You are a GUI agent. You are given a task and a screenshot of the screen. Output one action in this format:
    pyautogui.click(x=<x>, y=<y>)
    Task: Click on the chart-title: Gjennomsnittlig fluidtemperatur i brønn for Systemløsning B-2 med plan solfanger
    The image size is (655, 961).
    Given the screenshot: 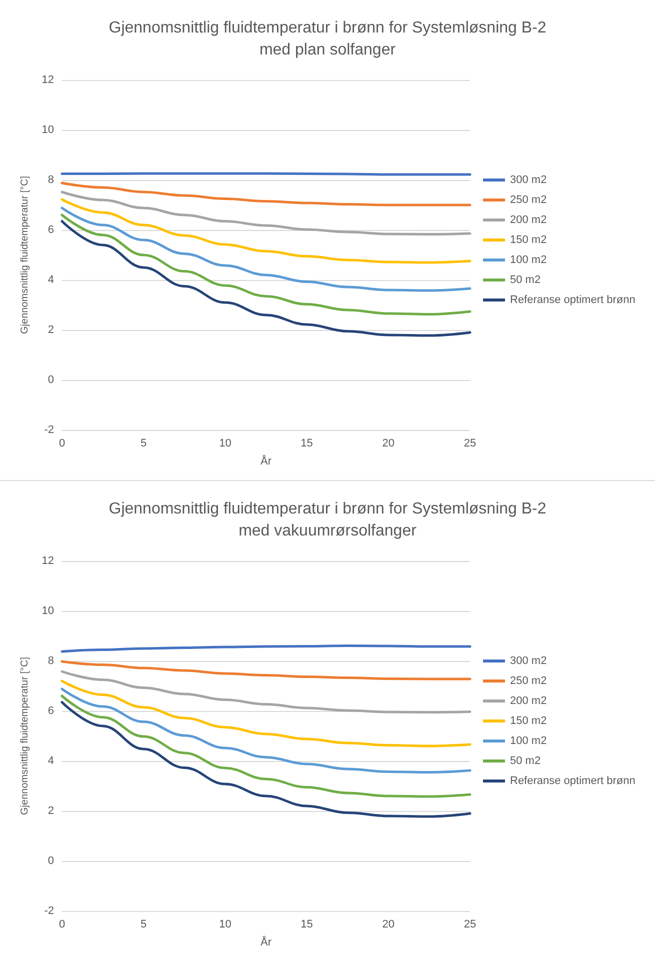 What is the action you would take?
    pyautogui.click(x=327, y=39)
    